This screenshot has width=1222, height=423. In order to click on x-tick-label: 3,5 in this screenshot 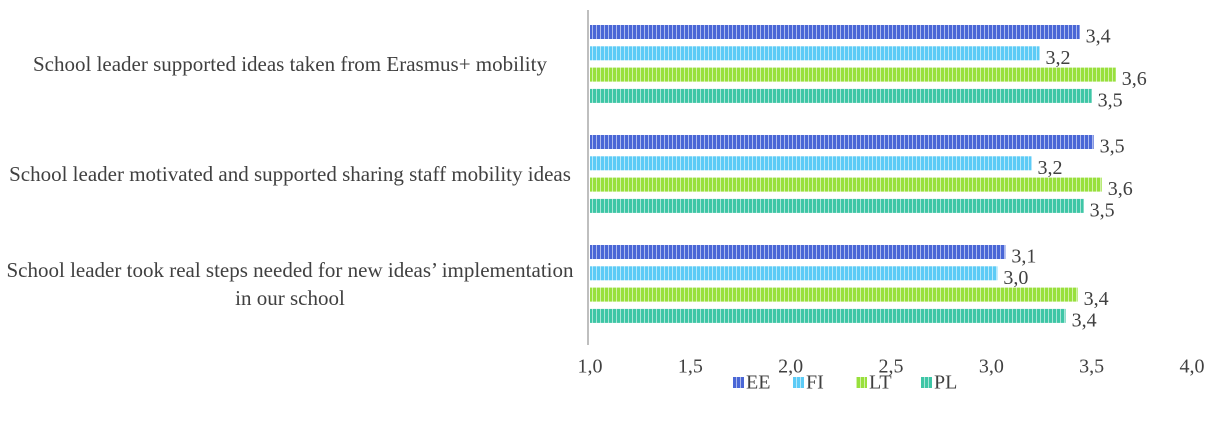, I will do `click(1091, 367)`.